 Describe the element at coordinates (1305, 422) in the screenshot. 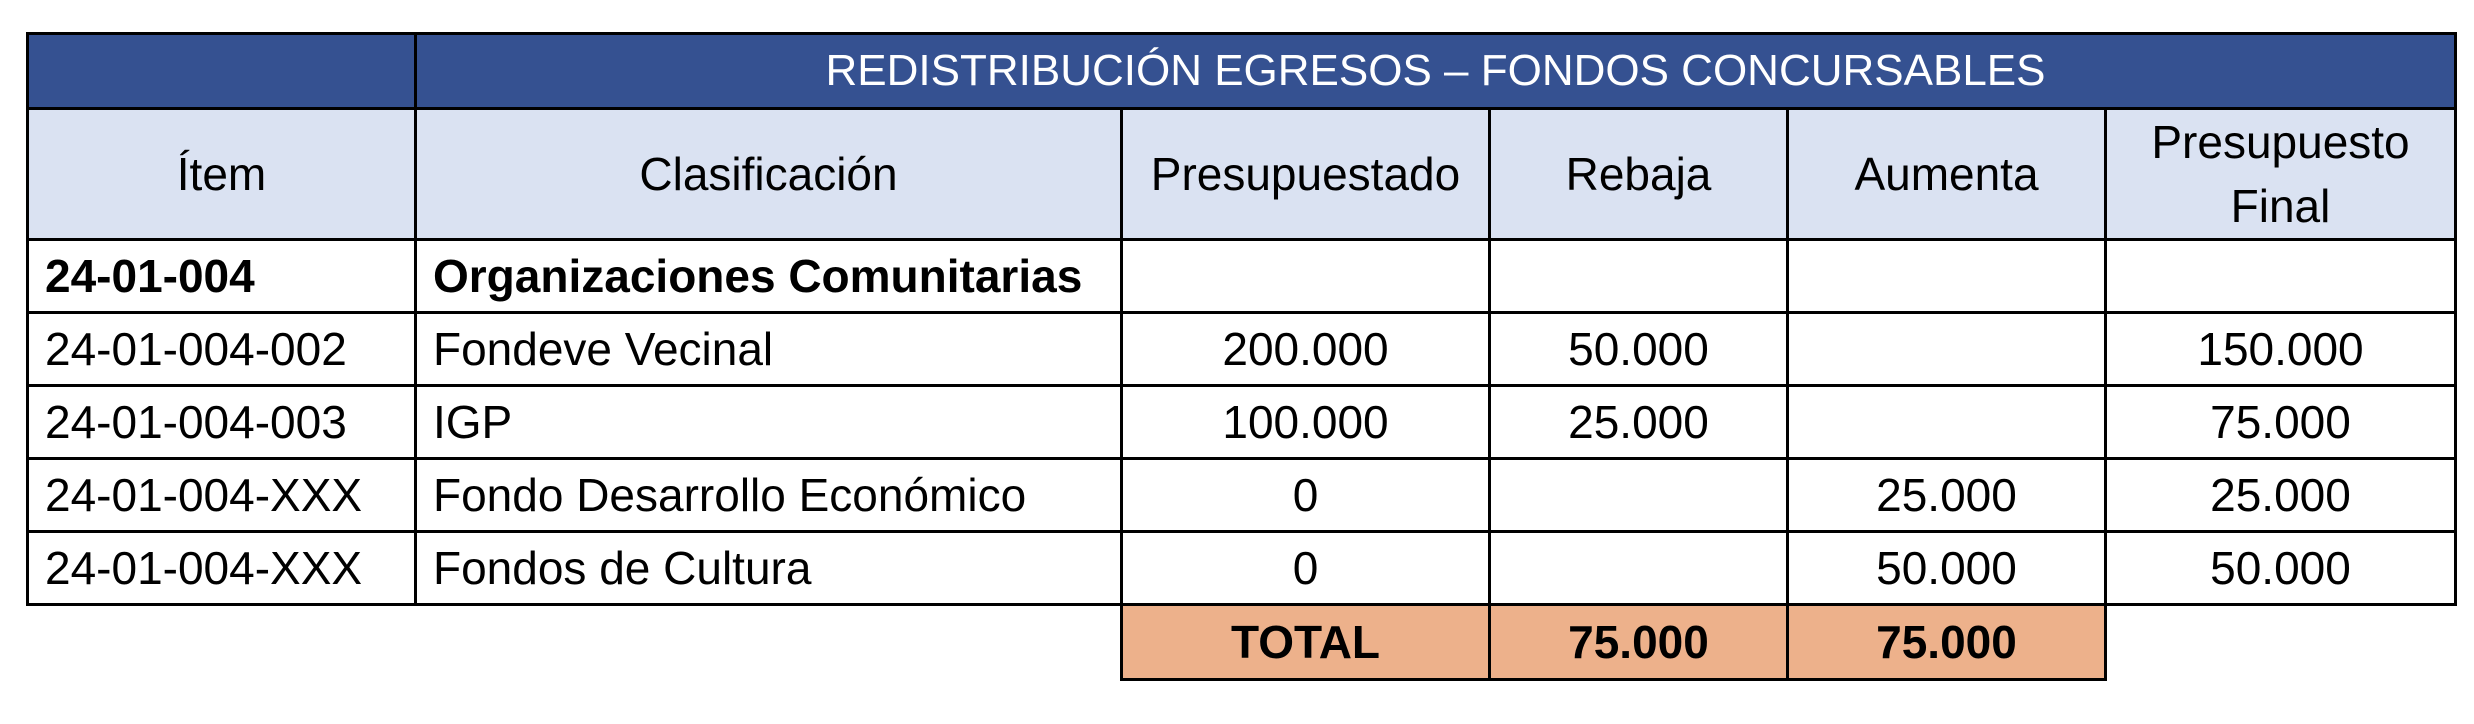

I see `presupuestado-cell: 100.000` at that location.